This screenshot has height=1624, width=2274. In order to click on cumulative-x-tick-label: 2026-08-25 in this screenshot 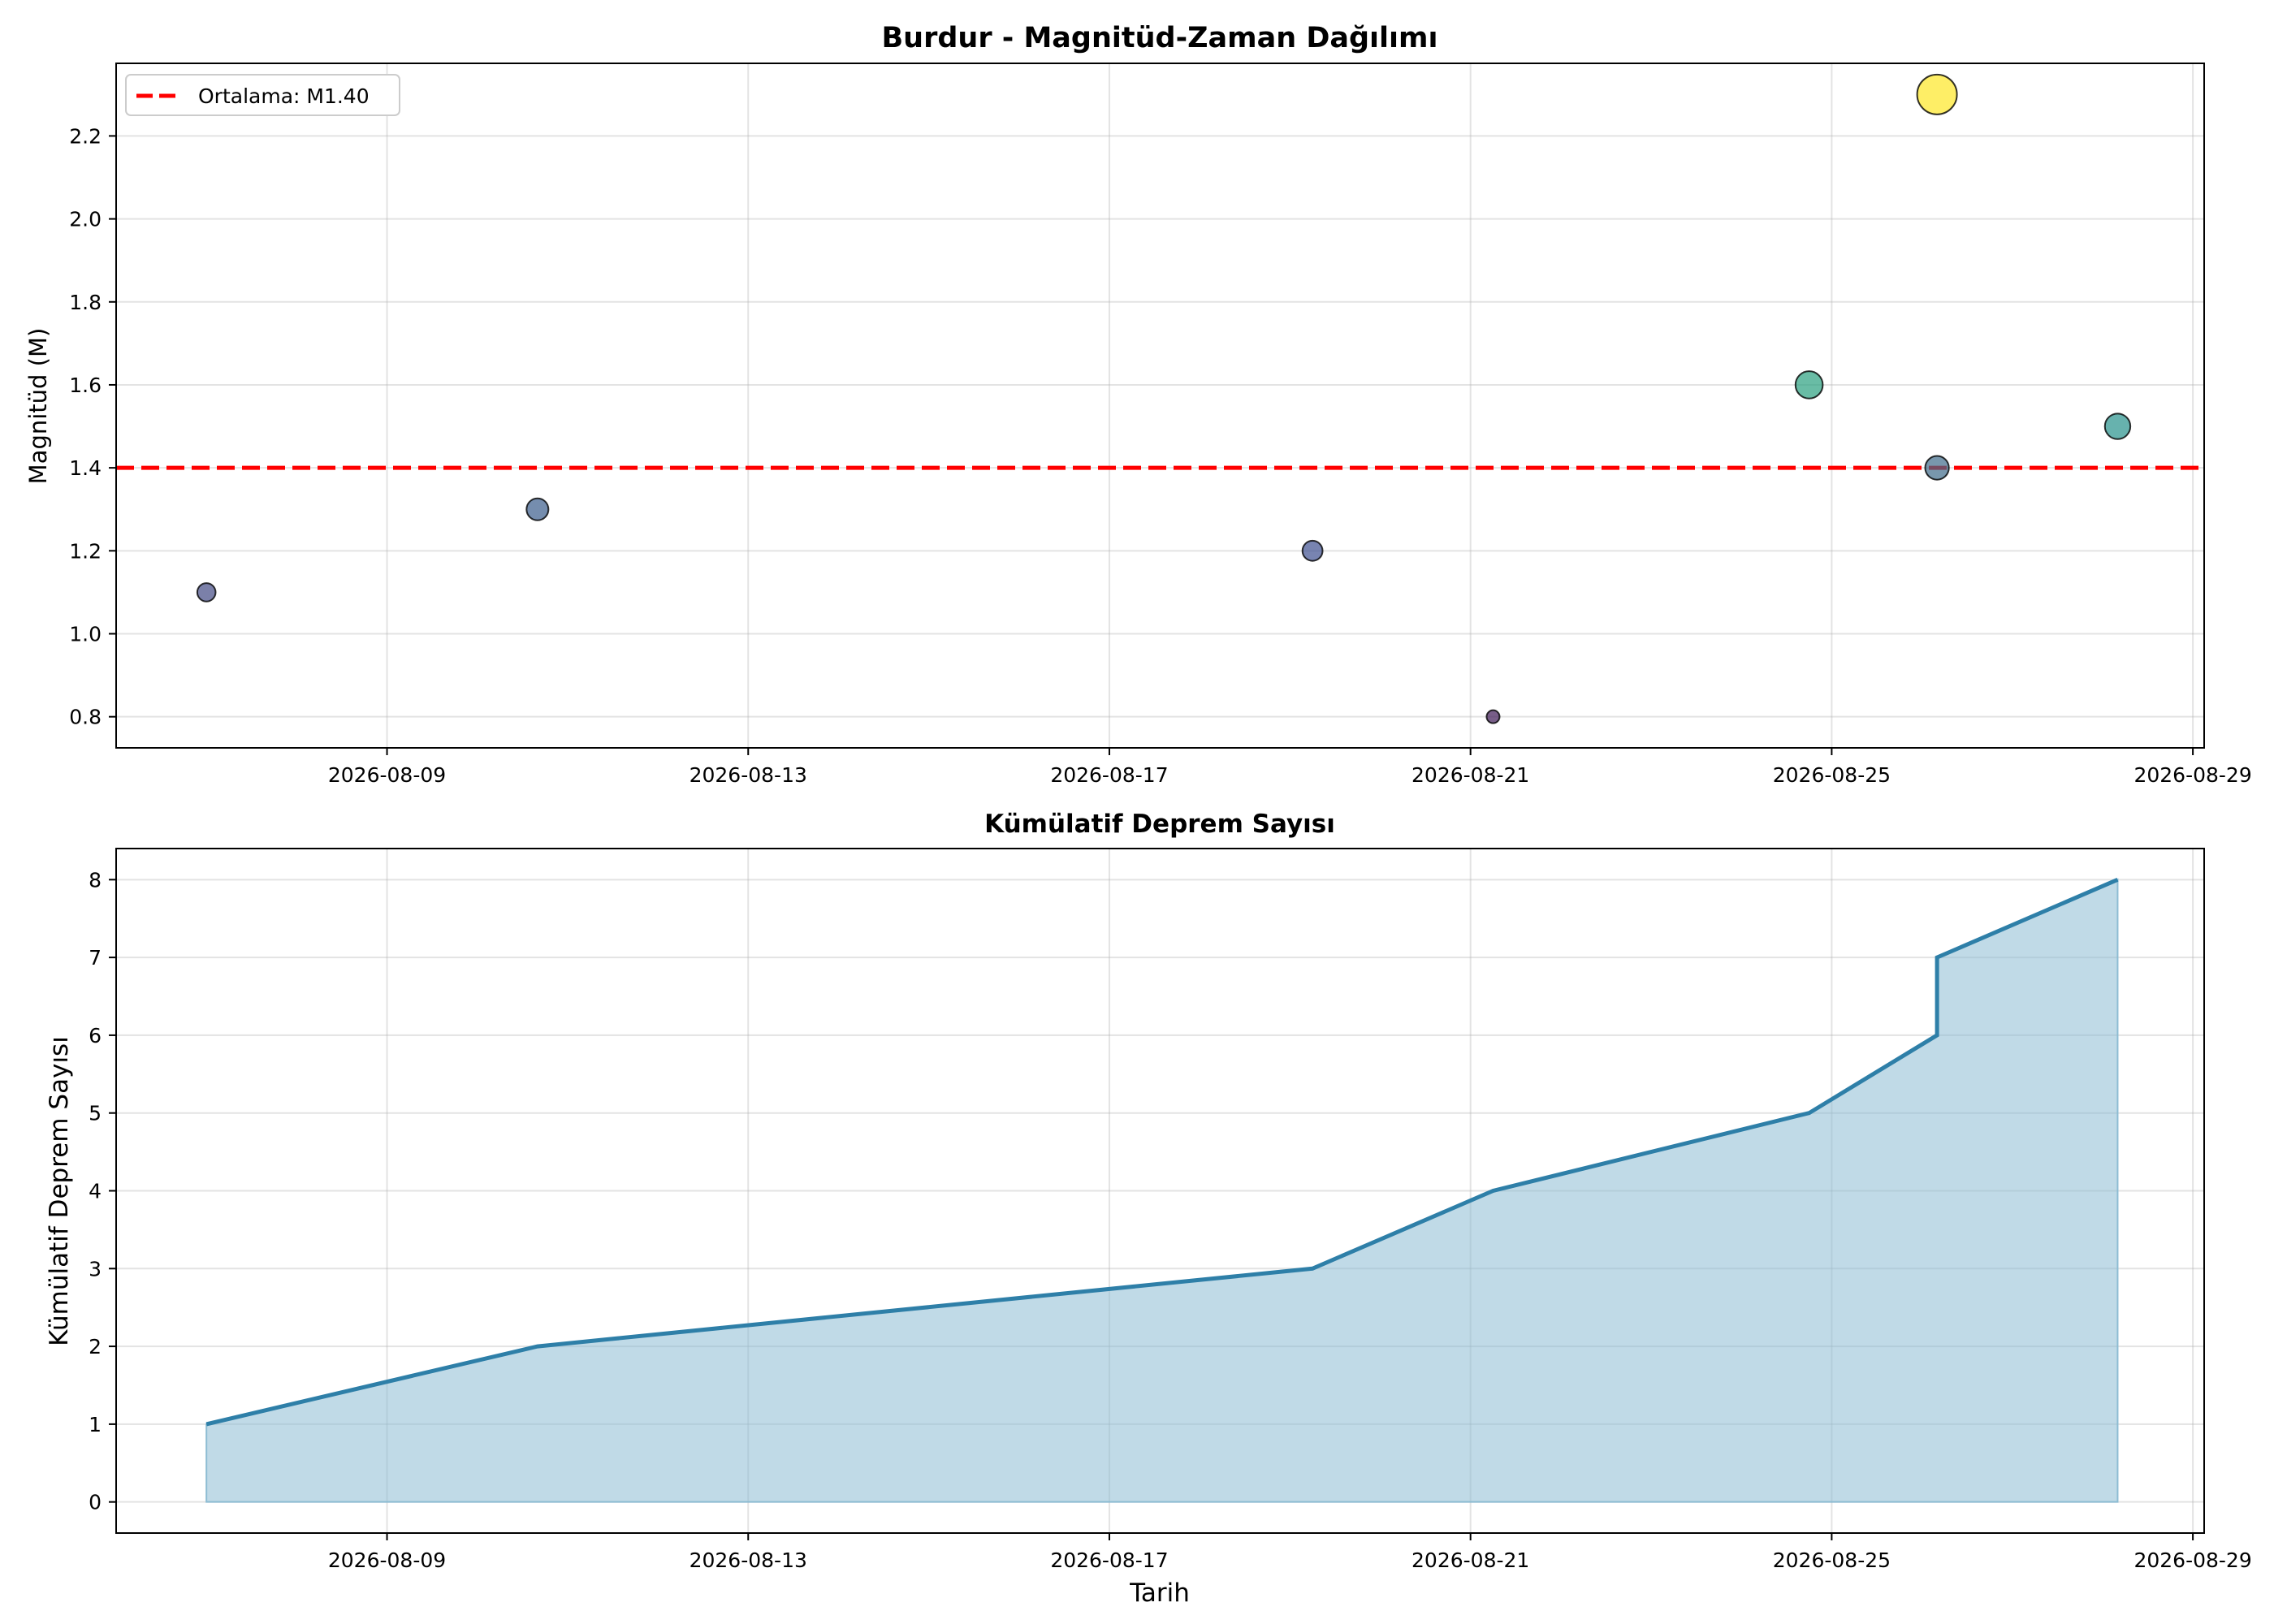, I will do `click(1832, 1560)`.